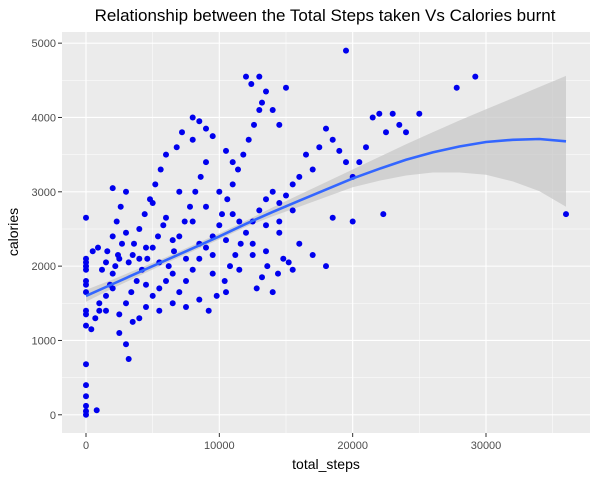 This screenshot has height=479, width=597. I want to click on y-tick-label: 1000, so click(44, 341).